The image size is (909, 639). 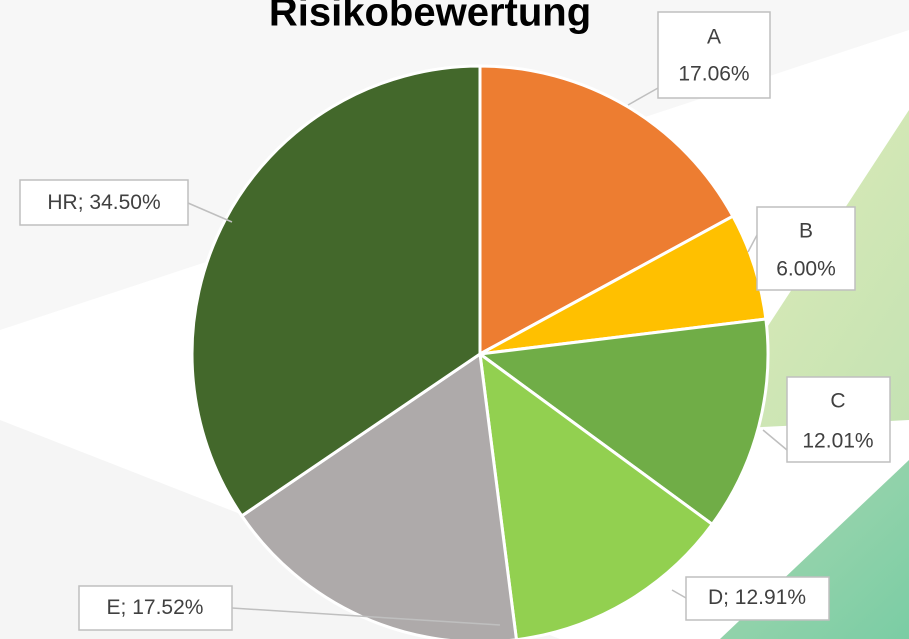 I want to click on data-label: E; 17.52%, so click(x=155, y=607).